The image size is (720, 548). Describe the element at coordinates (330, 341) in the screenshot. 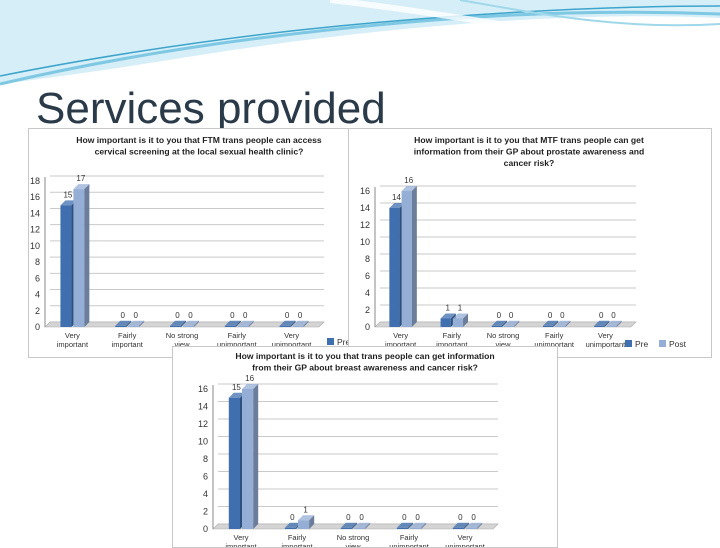

I see `legend-swatch-pre` at that location.